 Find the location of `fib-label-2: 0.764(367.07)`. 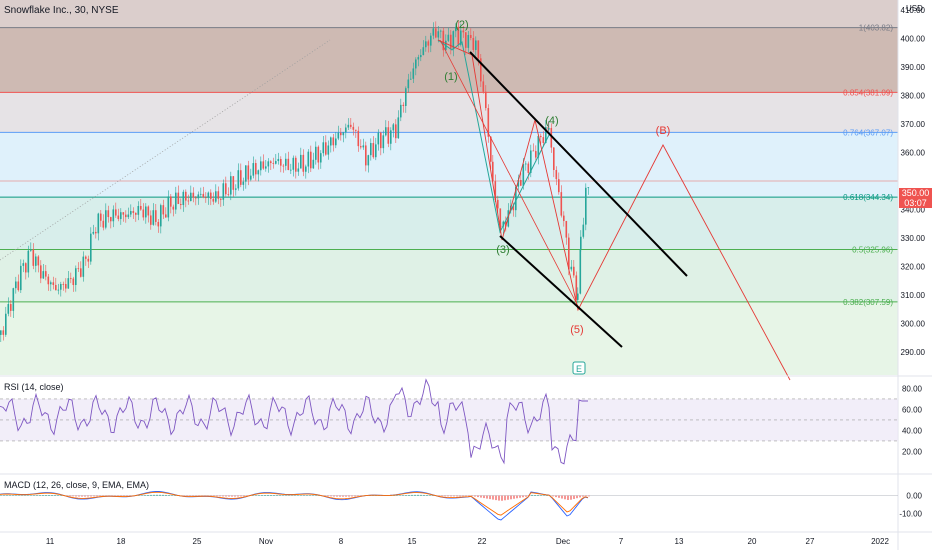

fib-label-2: 0.764(367.07) is located at coordinates (868, 132).